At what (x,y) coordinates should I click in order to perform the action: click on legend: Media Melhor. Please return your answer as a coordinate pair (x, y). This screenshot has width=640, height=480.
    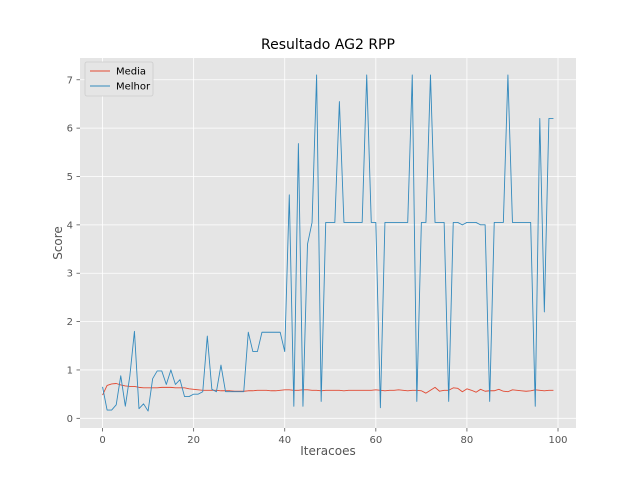
    Looking at the image, I should click on (119, 79).